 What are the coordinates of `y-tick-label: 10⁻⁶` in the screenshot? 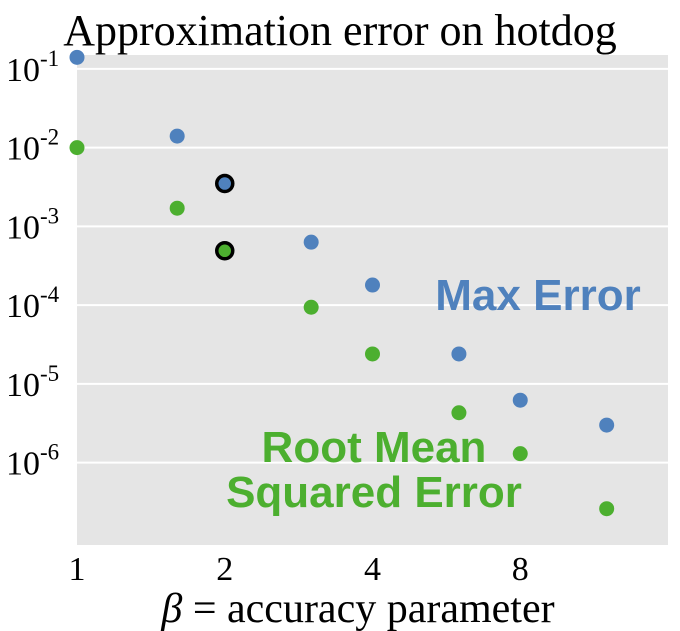 It's located at (32, 461).